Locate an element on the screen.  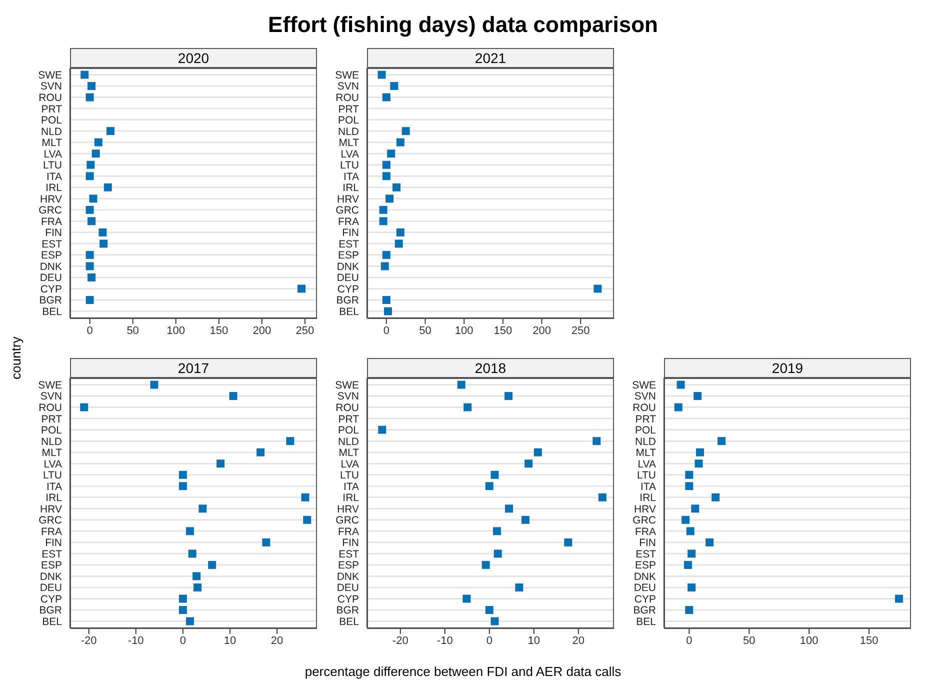
x-tick-label: -10 is located at coordinates (444, 640).